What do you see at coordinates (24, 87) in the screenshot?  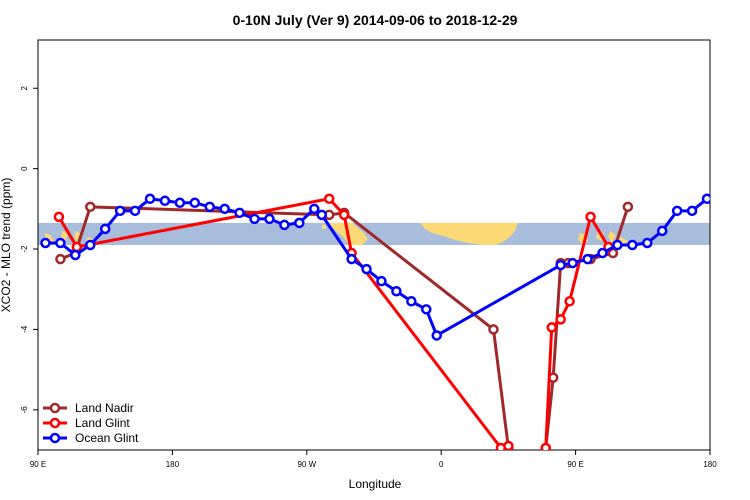 I see `y-tick-label: 2` at bounding box center [24, 87].